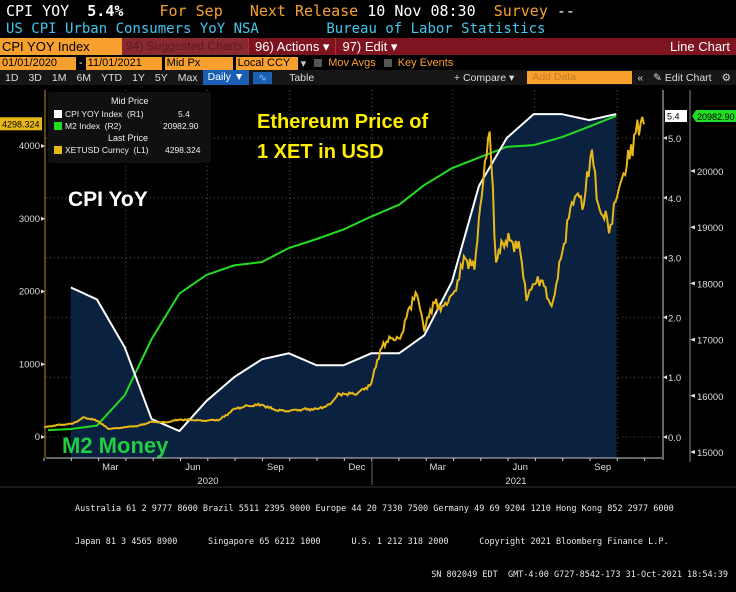 The height and width of the screenshot is (592, 736). Describe the element at coordinates (580, 77) in the screenshot. I see `add-data-input: Add Data` at that location.